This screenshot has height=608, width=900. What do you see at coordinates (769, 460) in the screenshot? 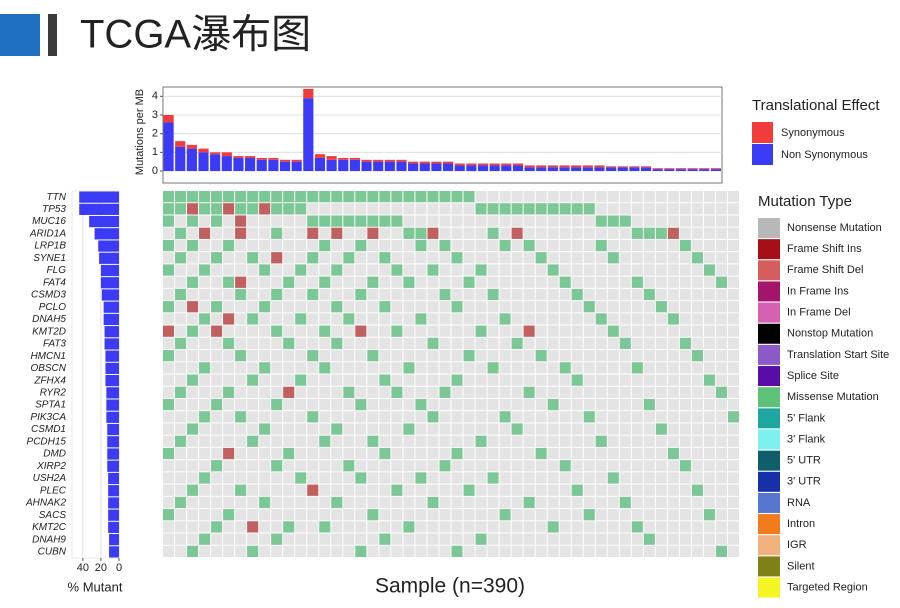
I see `legend-swatch` at bounding box center [769, 460].